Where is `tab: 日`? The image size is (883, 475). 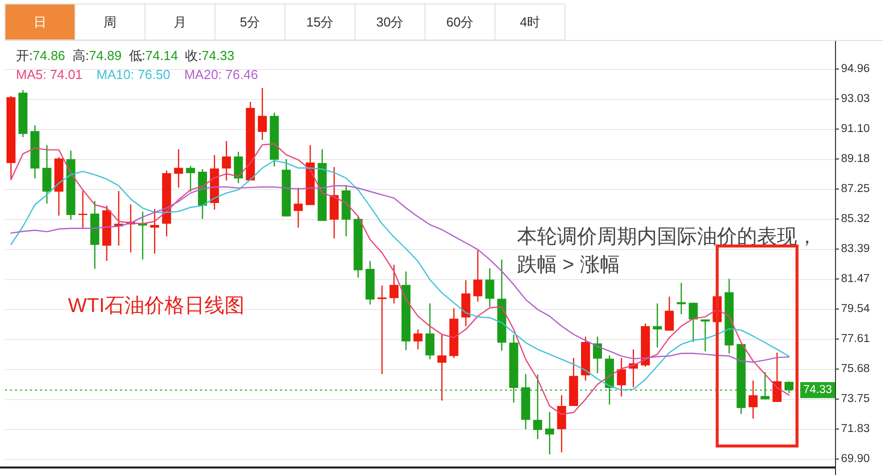 tab: 日 is located at coordinates (40, 22).